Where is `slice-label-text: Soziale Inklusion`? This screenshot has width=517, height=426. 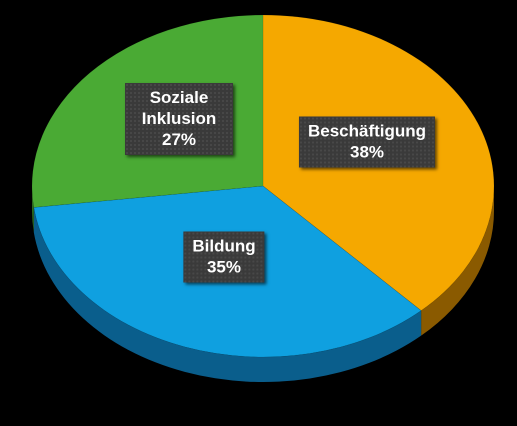 slice-label-text: Soziale Inklusion is located at coordinates (179, 108).